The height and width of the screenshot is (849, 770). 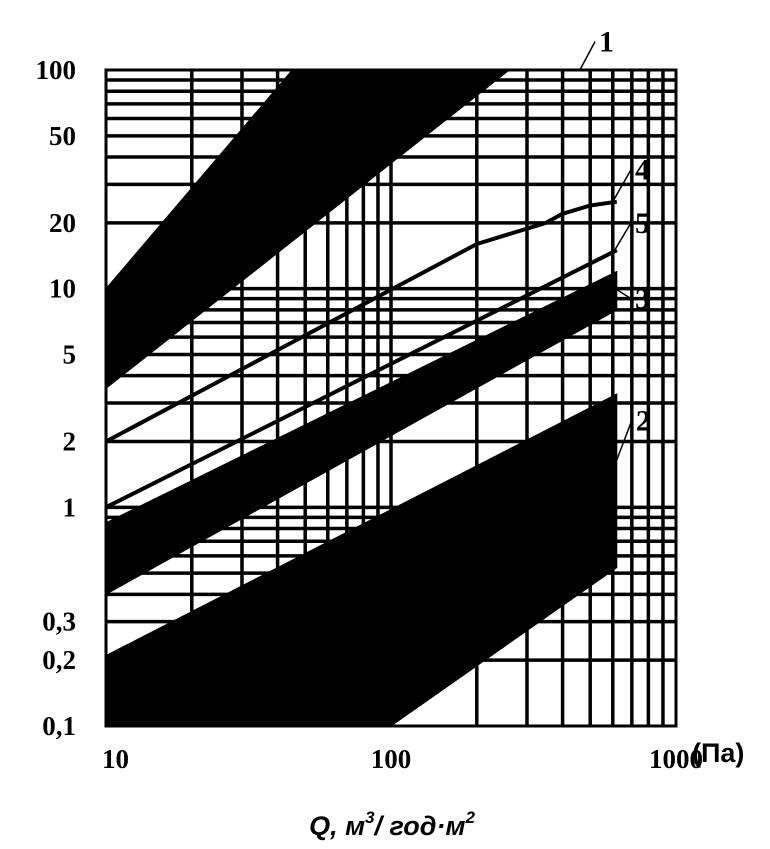 What do you see at coordinates (391, 759) in the screenshot?
I see `x-tick-label: 100` at bounding box center [391, 759].